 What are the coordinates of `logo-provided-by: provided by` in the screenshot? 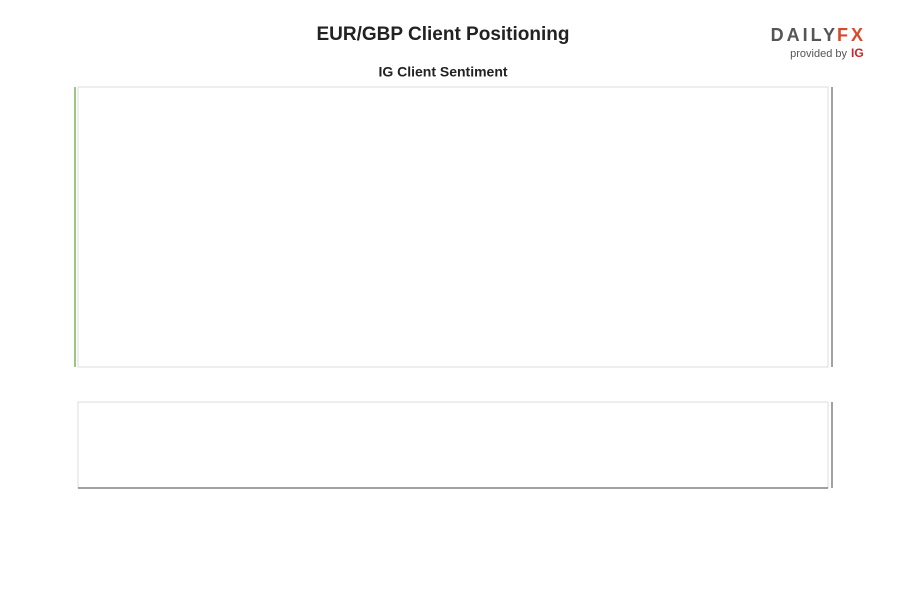 It's located at (818, 54).